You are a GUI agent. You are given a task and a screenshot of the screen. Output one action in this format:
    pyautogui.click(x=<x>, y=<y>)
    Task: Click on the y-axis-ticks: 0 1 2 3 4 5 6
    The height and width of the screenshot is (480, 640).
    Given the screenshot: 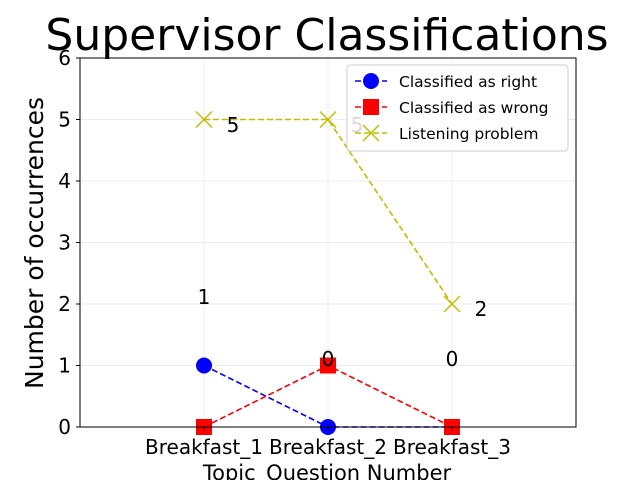 What is the action you would take?
    pyautogui.click(x=69, y=242)
    